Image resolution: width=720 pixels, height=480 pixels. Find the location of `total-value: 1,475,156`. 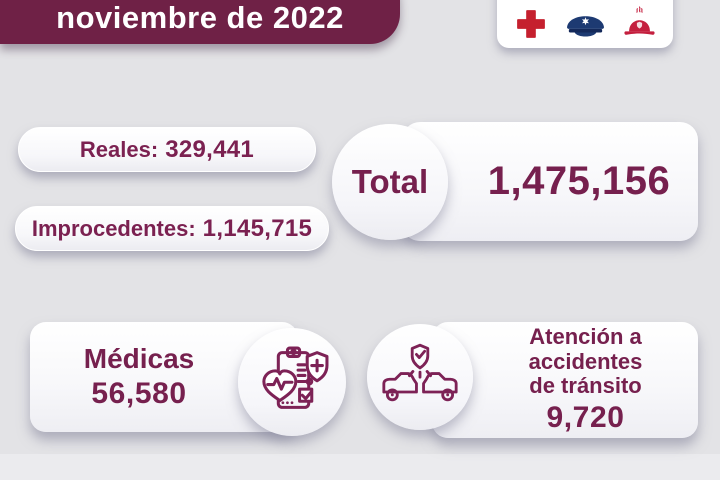

total-value: 1,475,156 is located at coordinates (579, 181).